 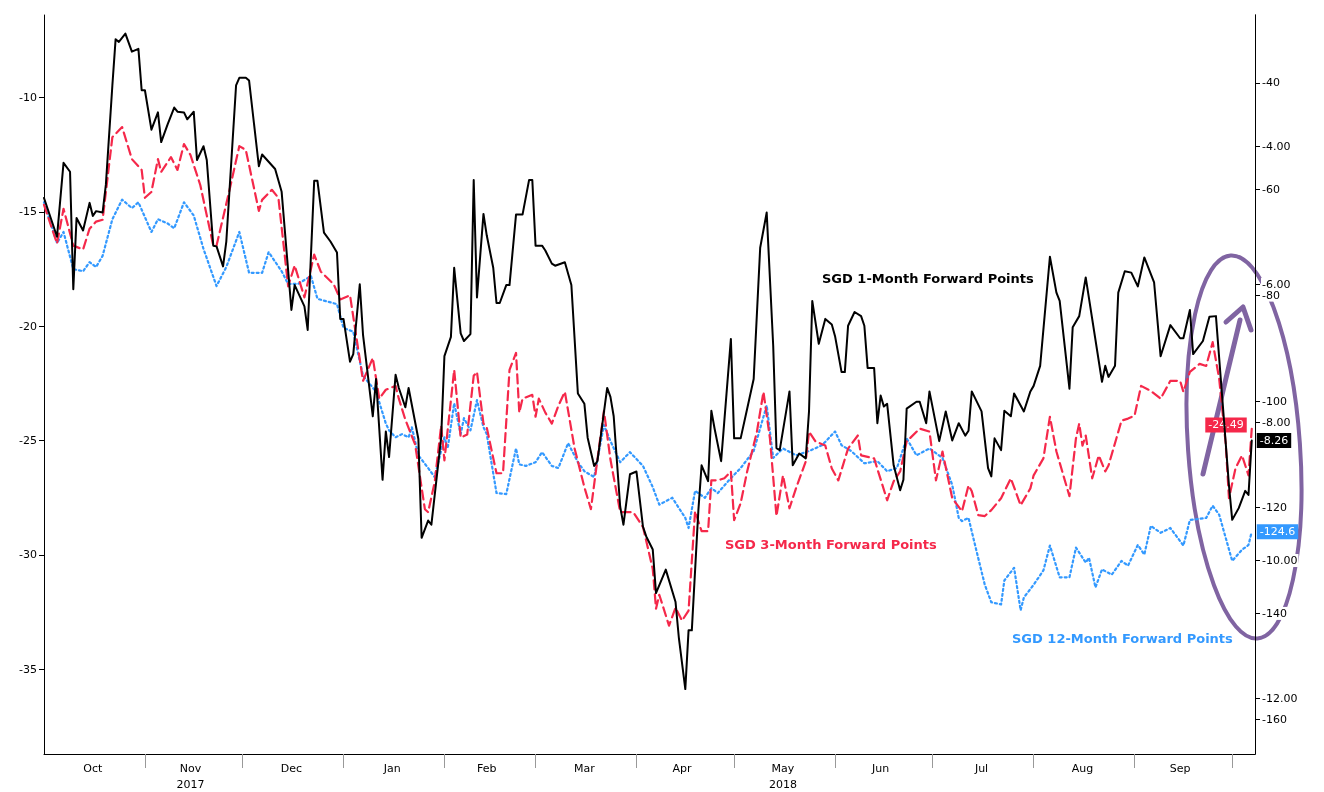 I want to click on y3-tick-label: -160, so click(x=1274, y=720).